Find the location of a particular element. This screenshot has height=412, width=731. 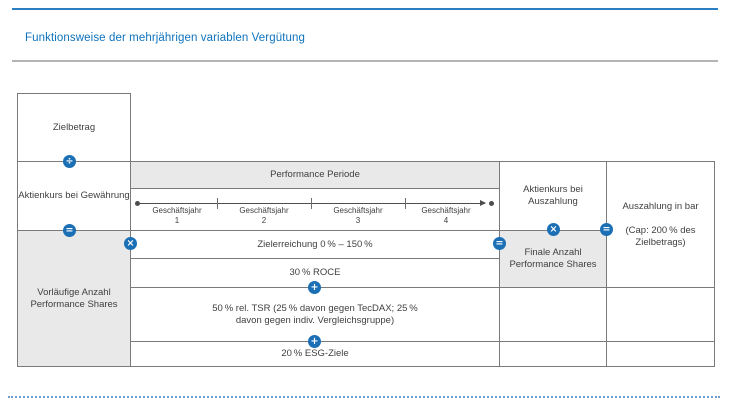

timeline-year-4: Geschäftsjahr 4 is located at coordinates (446, 216).